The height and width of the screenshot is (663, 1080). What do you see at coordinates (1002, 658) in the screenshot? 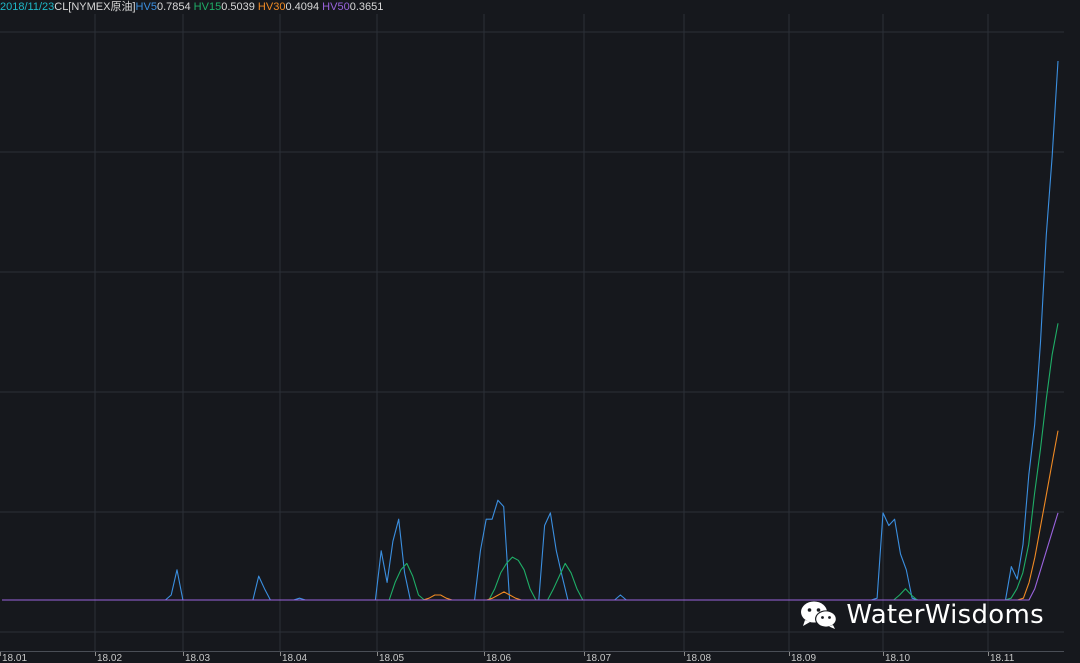
I see `x-tick-label: 18.11` at bounding box center [1002, 658].